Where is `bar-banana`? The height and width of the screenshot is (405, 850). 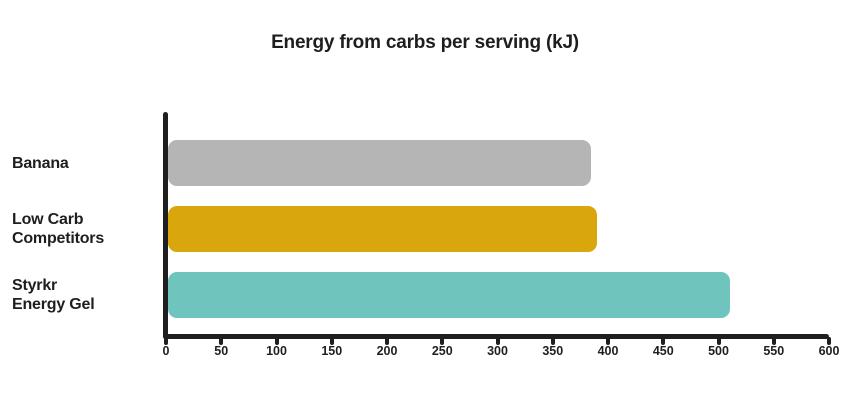
bar-banana is located at coordinates (380, 163).